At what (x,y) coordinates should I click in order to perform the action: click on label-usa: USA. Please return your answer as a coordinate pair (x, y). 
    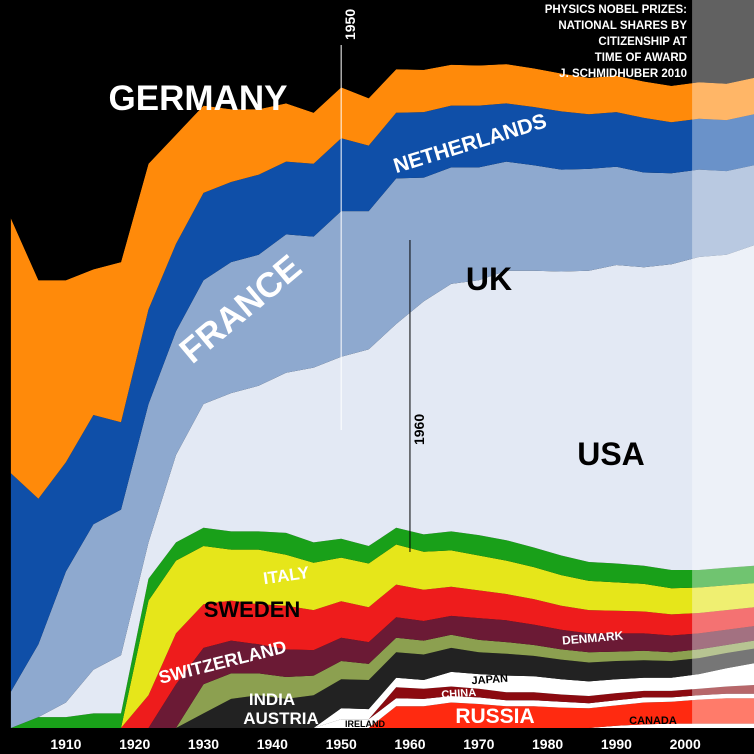
    Looking at the image, I should click on (611, 454).